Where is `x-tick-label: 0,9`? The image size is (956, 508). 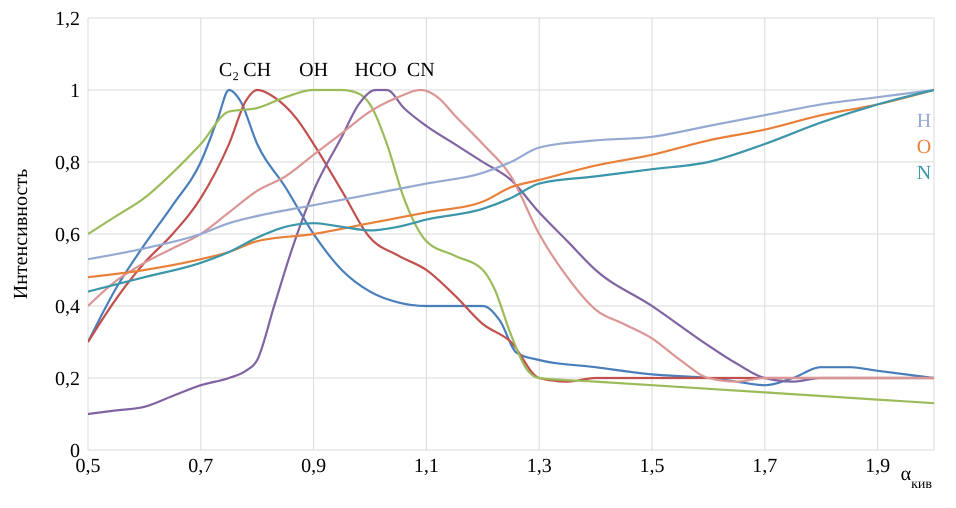 x-tick-label: 0,9 is located at coordinates (313, 466).